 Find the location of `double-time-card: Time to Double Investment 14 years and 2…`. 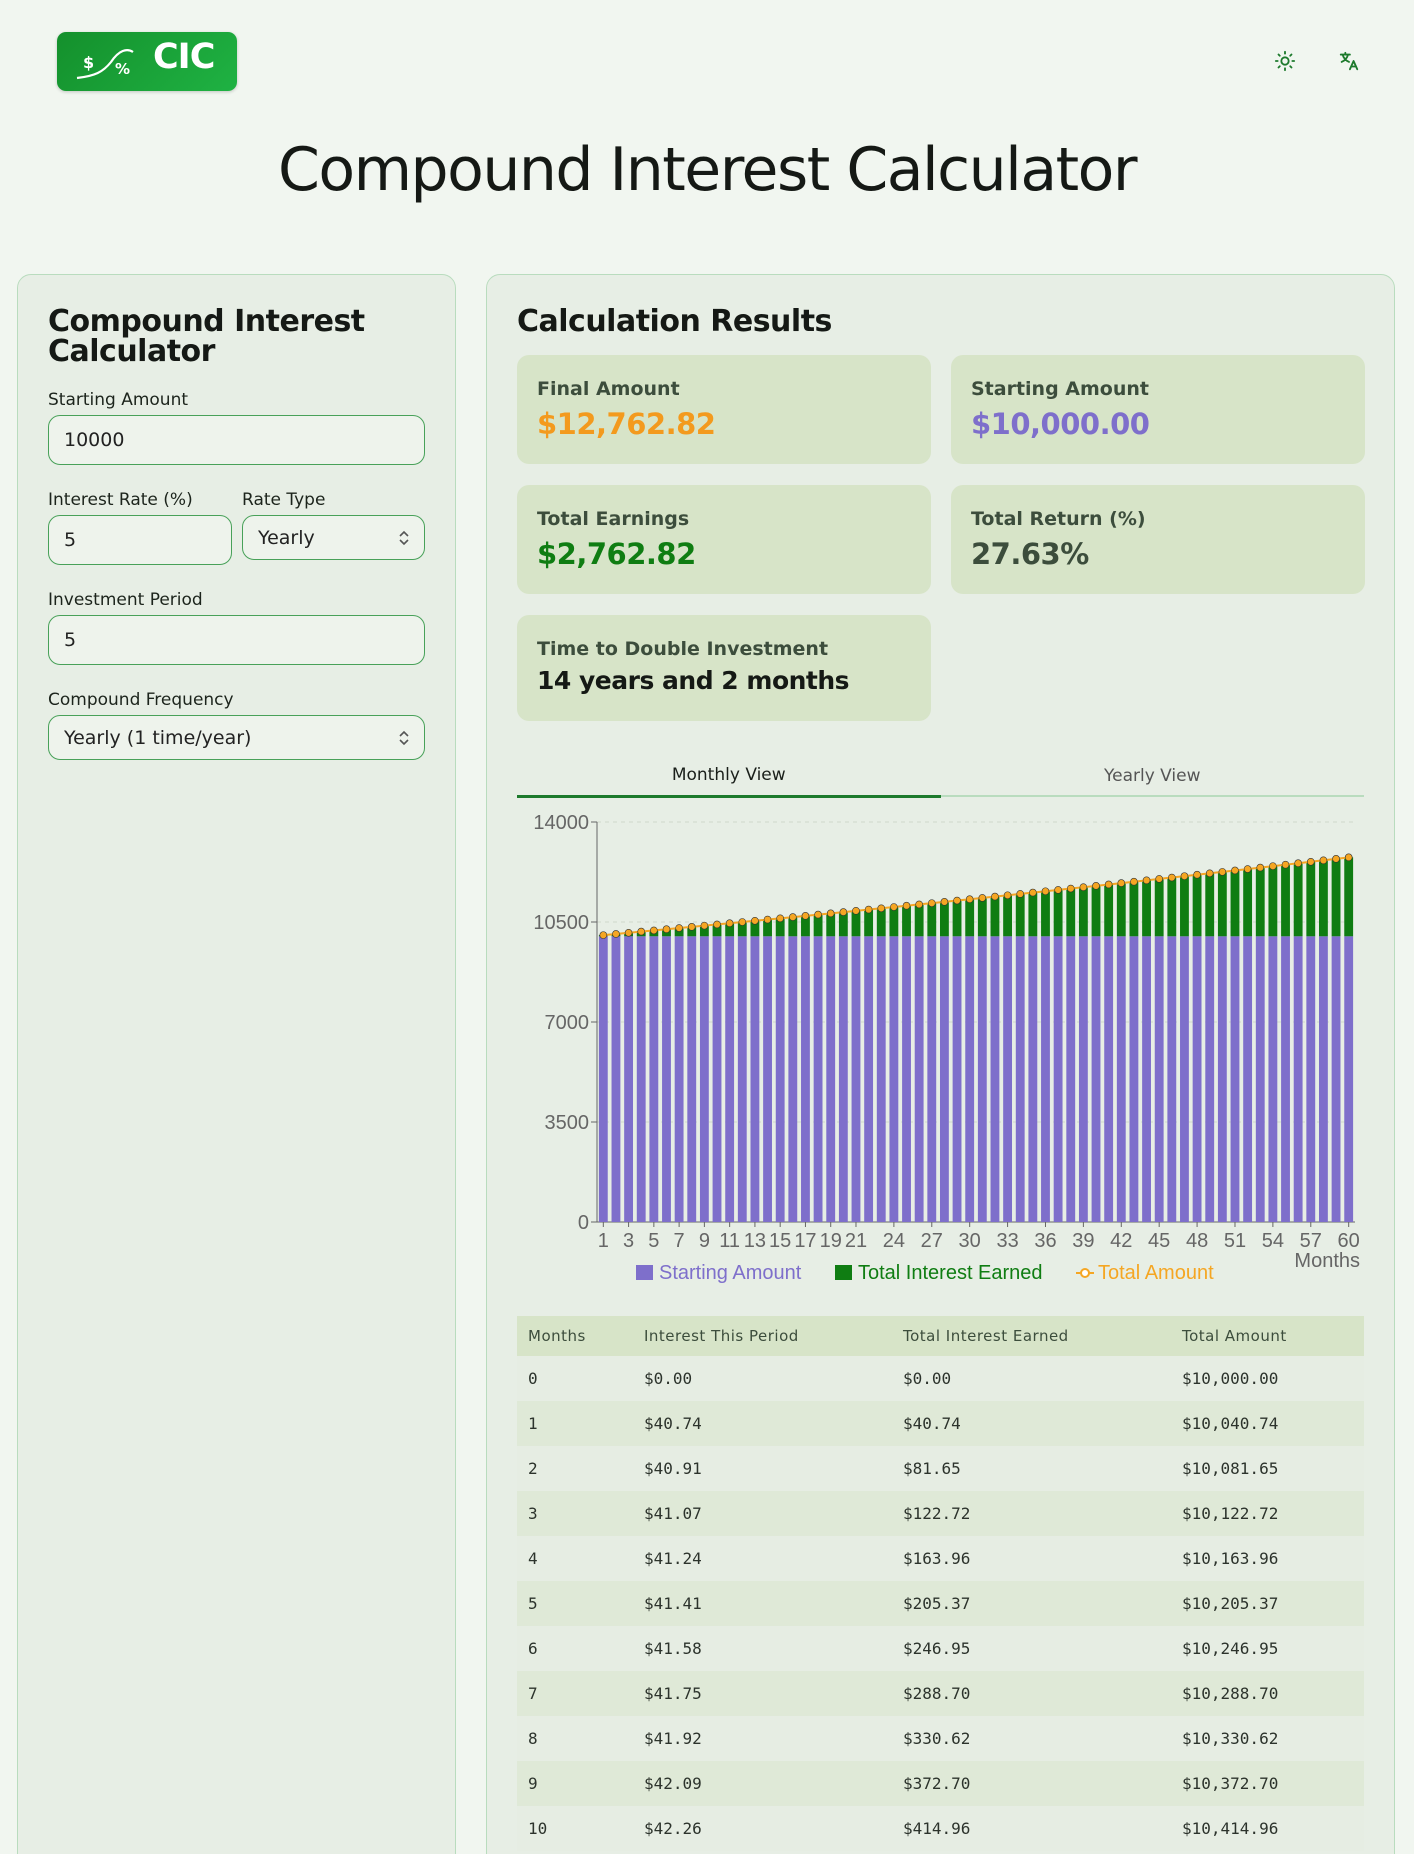

double-time-card: Time to Double Investment 14 years and 2… is located at coordinates (724, 668).